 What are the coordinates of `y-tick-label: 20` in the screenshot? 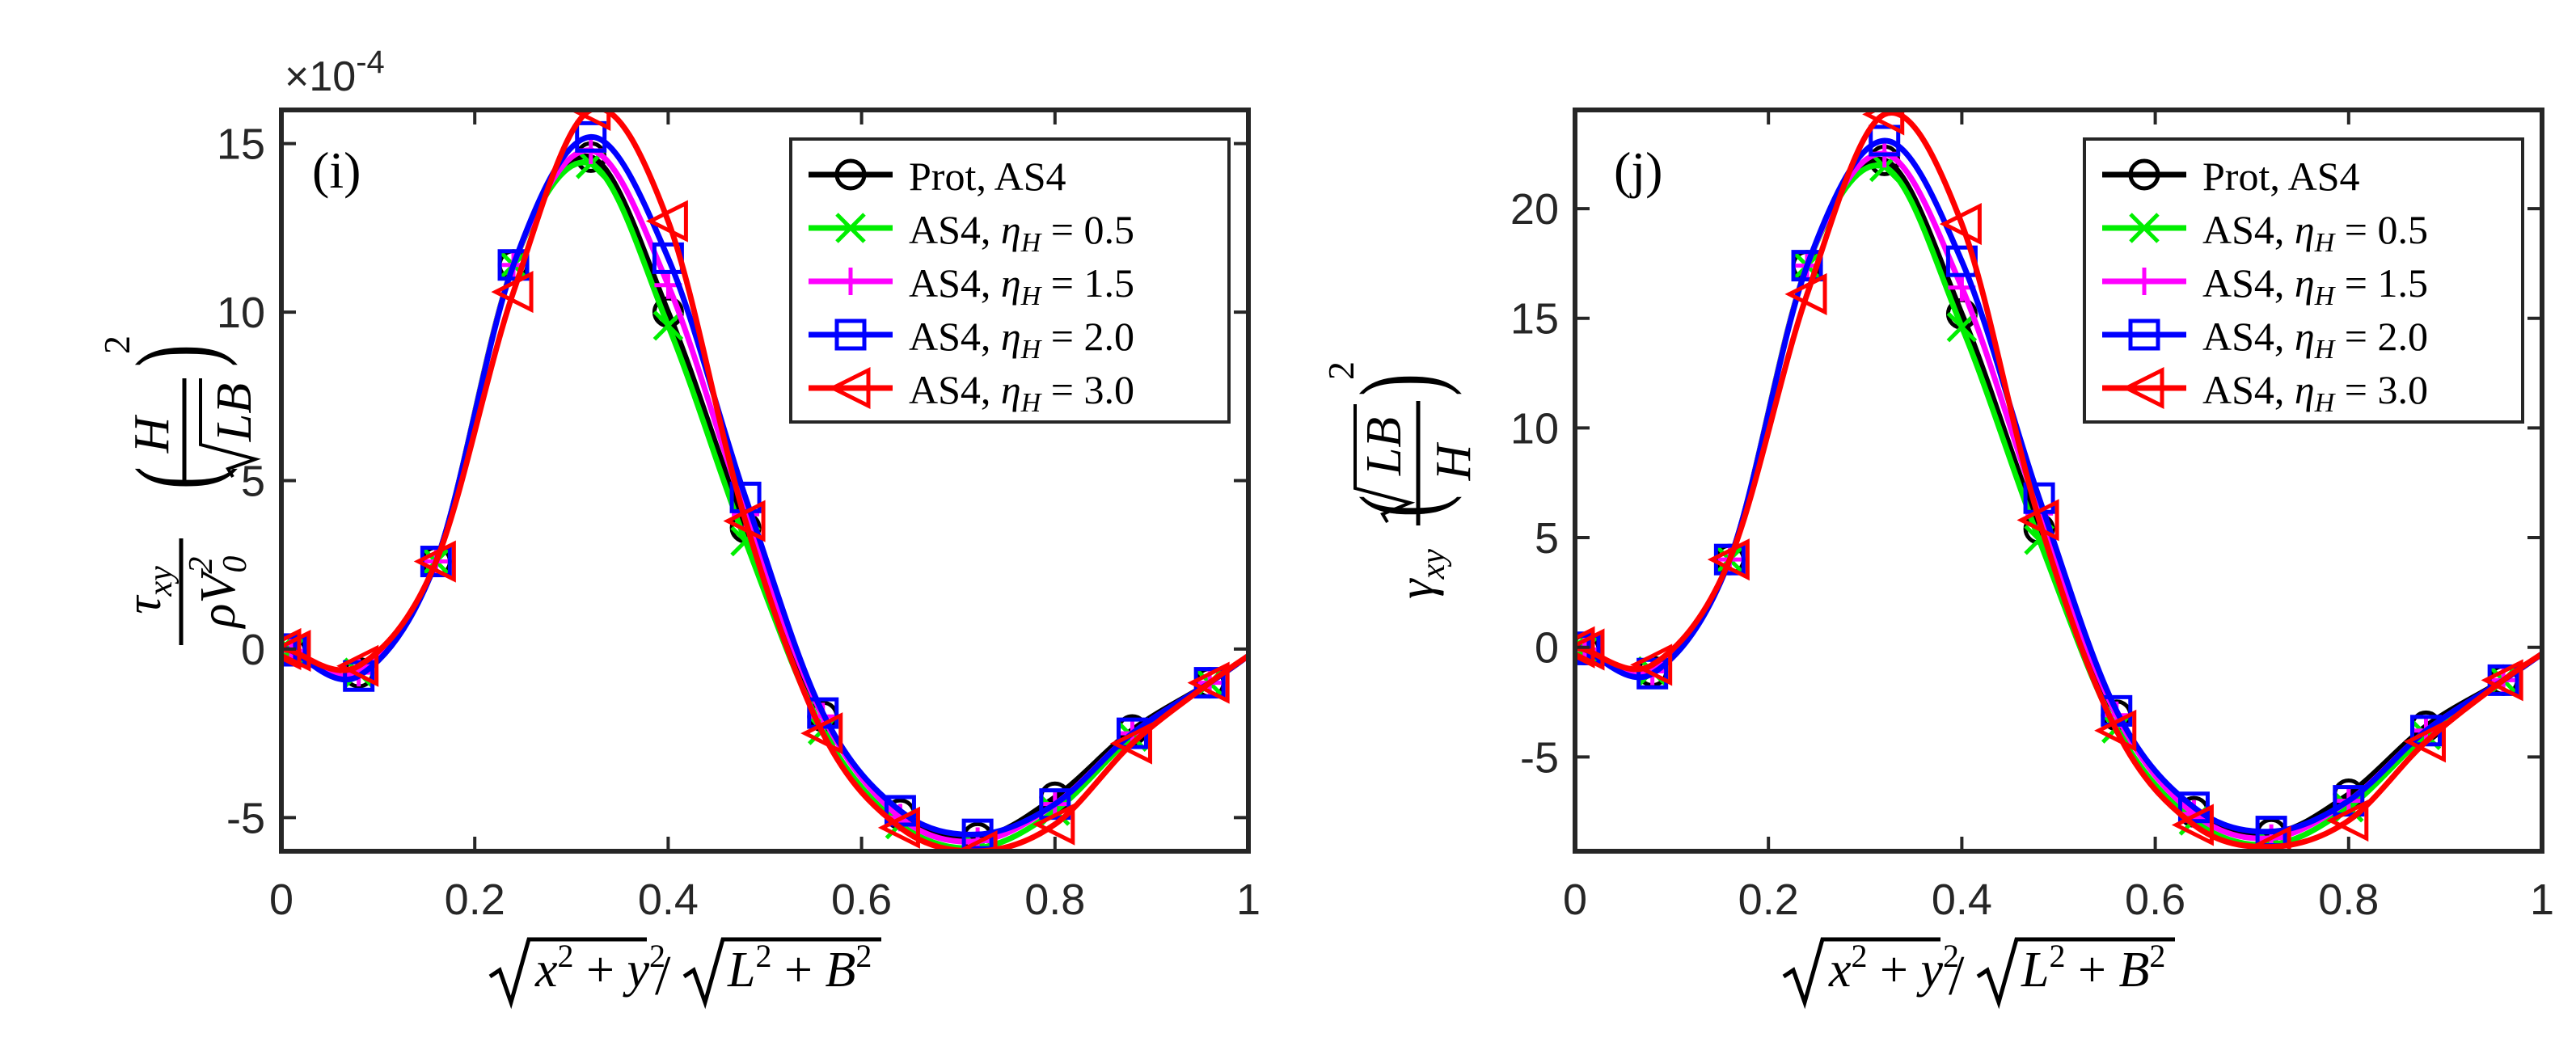 It's located at (1534, 210).